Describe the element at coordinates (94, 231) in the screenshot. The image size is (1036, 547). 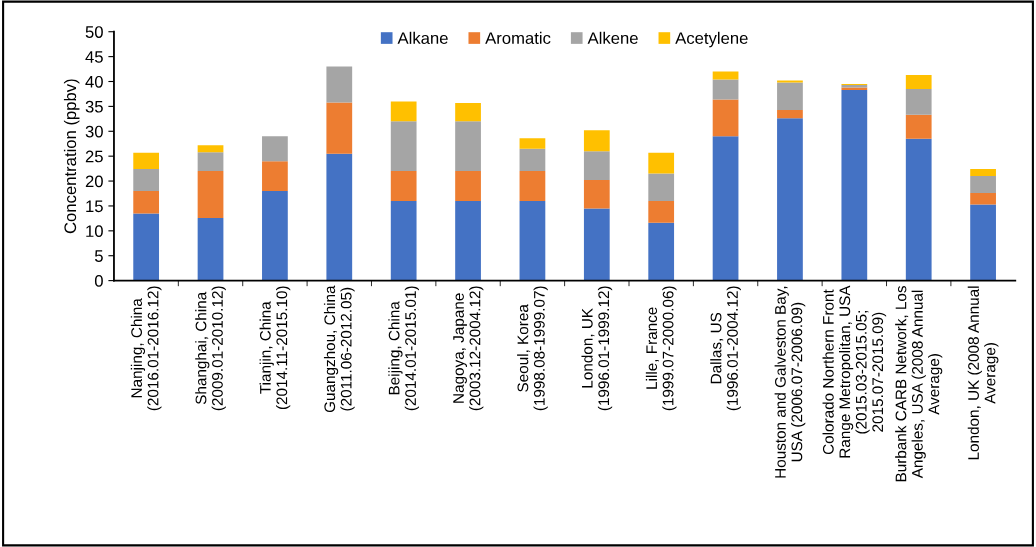
I see `y-tick-label: 10` at that location.